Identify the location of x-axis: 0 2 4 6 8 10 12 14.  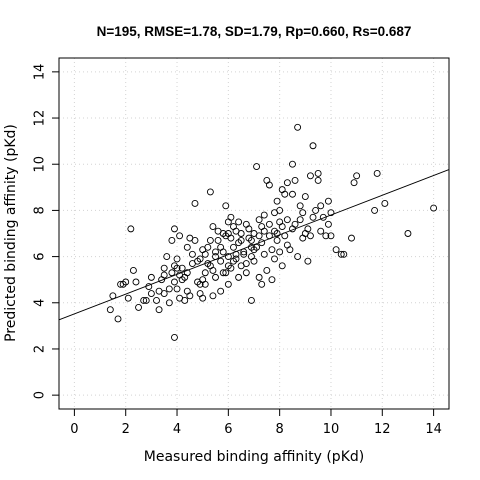
(256, 422).